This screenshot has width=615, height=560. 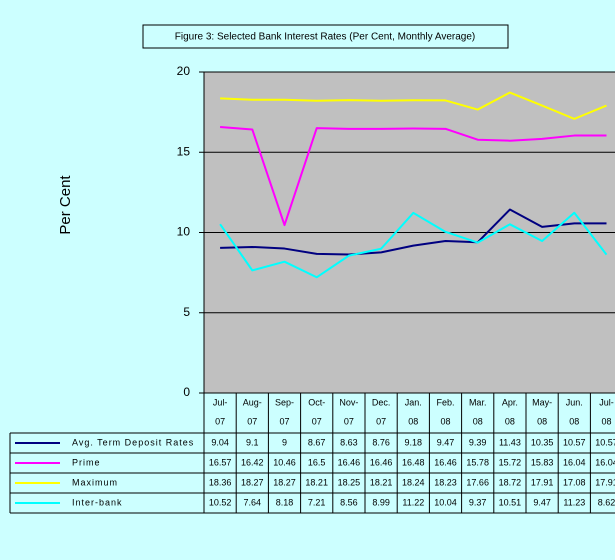 What do you see at coordinates (86, 462) in the screenshot?
I see `legend-label: Prime` at bounding box center [86, 462].